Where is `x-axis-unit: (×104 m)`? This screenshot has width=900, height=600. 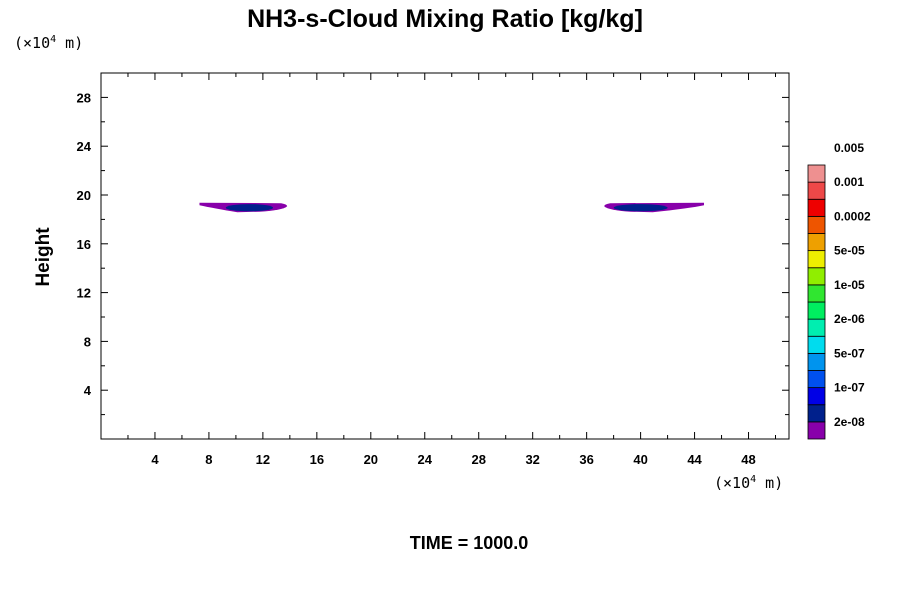 x-axis-unit: (×104 m) is located at coordinates (748, 483).